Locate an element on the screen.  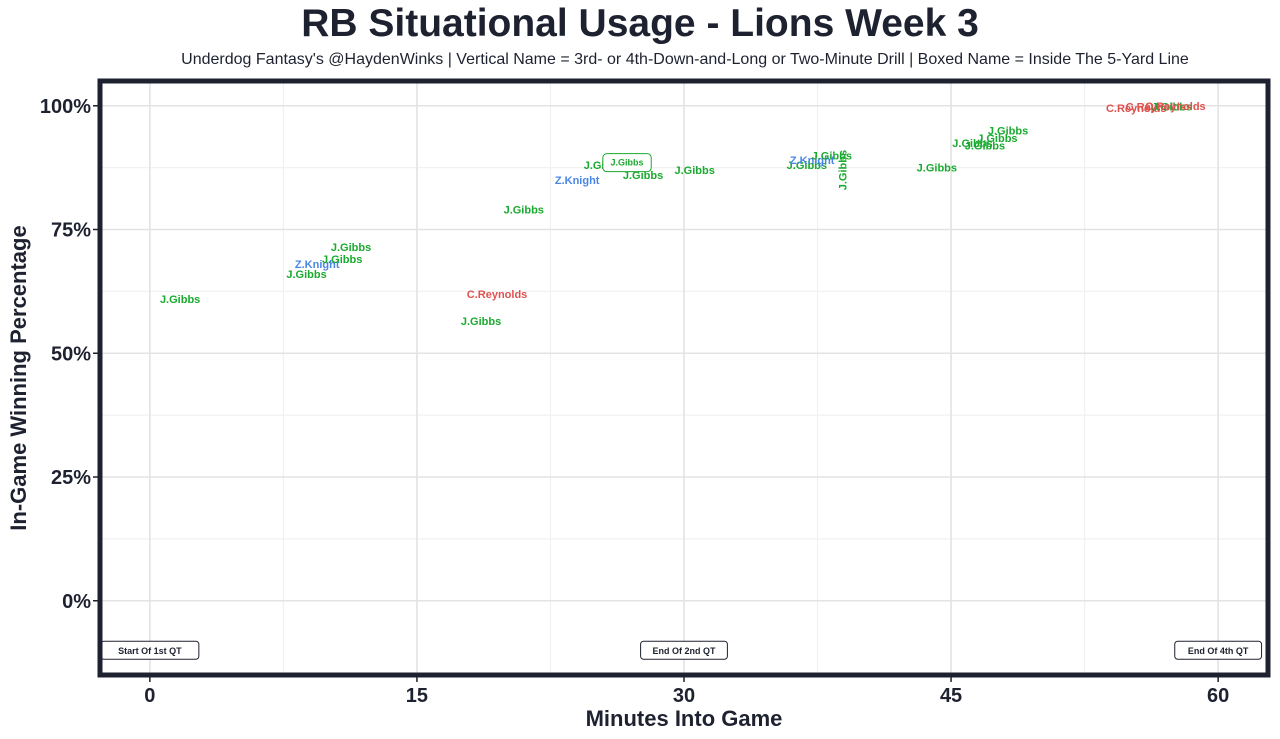
y-tick-label: 50% is located at coordinates (71, 354).